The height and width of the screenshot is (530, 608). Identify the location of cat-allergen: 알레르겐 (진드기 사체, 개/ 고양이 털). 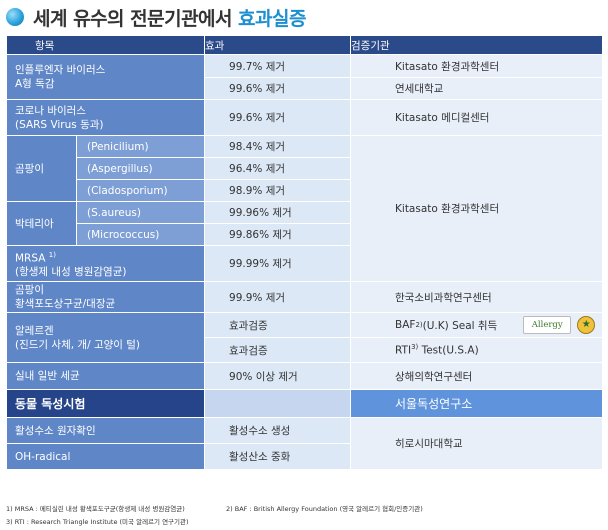
(105, 337).